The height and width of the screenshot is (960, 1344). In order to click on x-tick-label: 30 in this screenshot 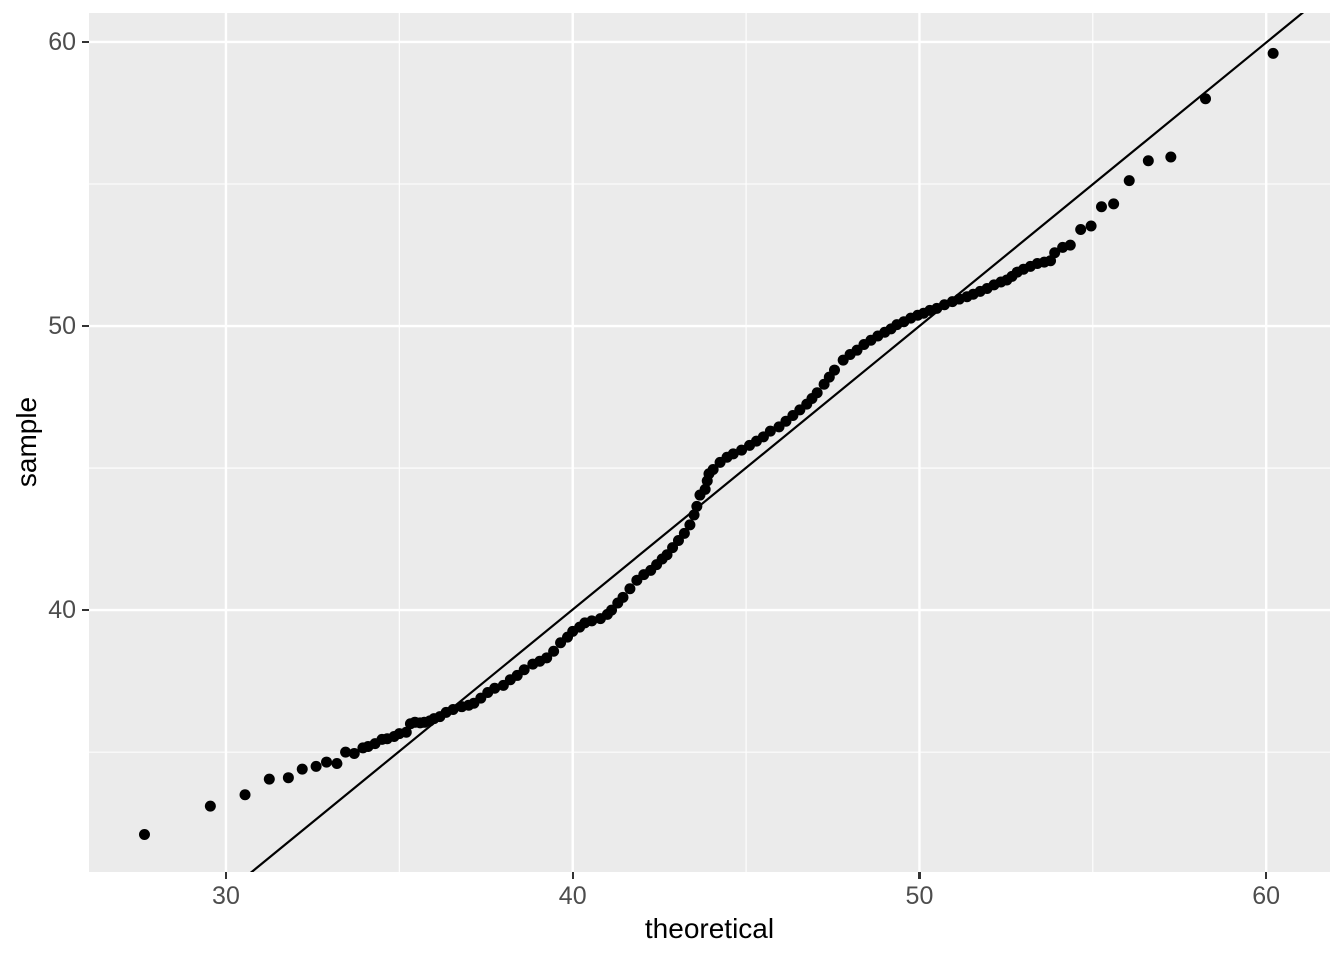, I will do `click(226, 896)`.